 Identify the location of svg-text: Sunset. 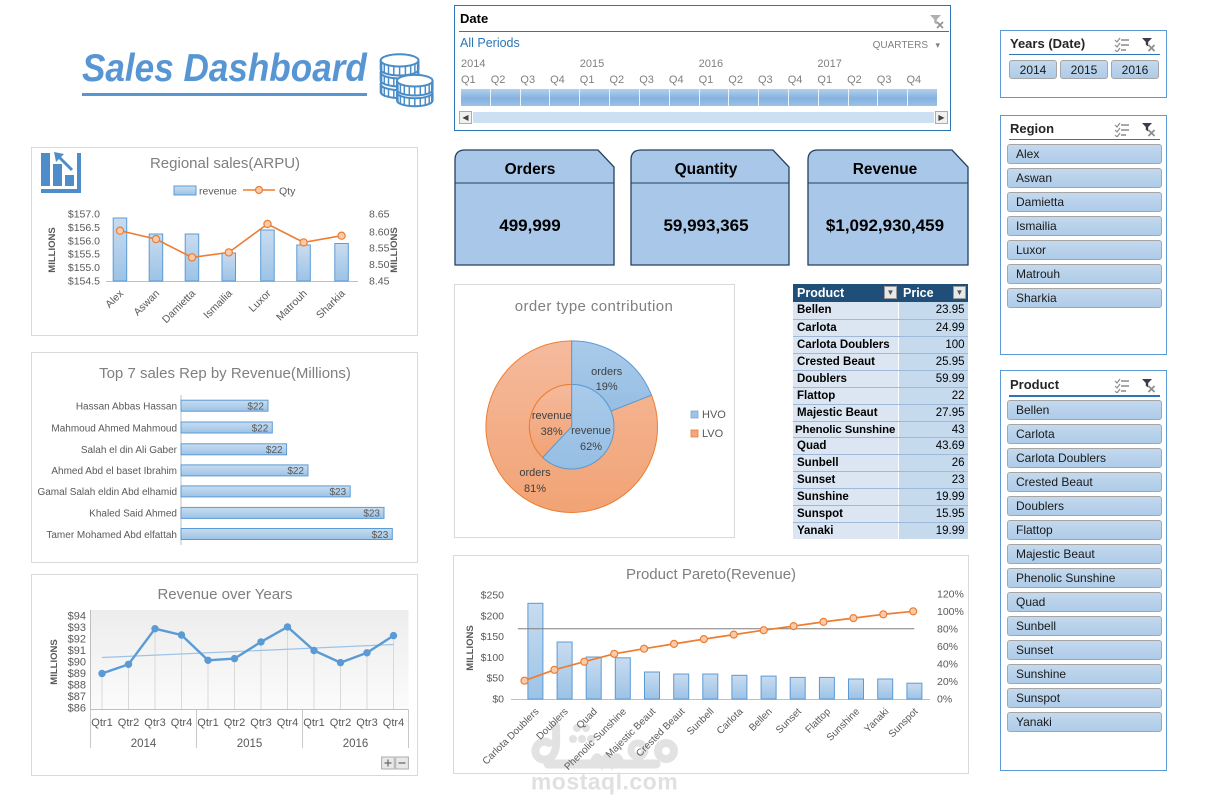
(789, 721).